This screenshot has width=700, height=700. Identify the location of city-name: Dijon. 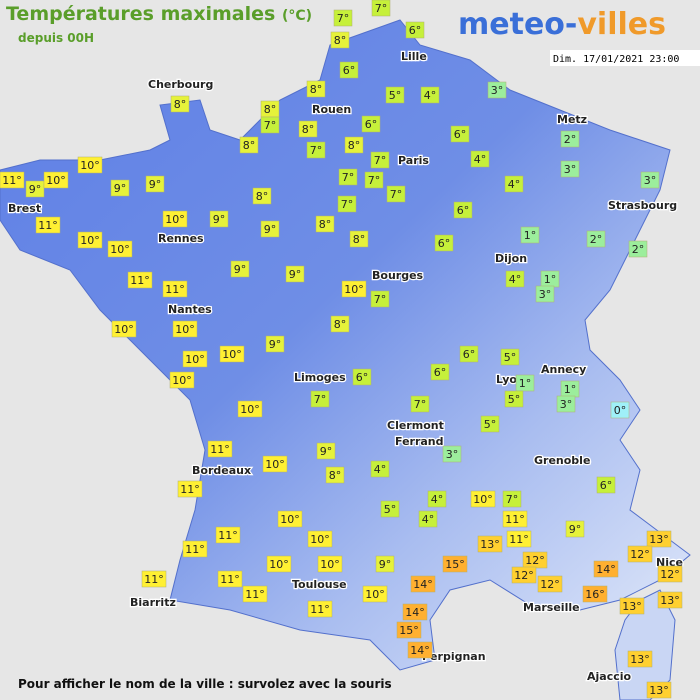
(511, 258).